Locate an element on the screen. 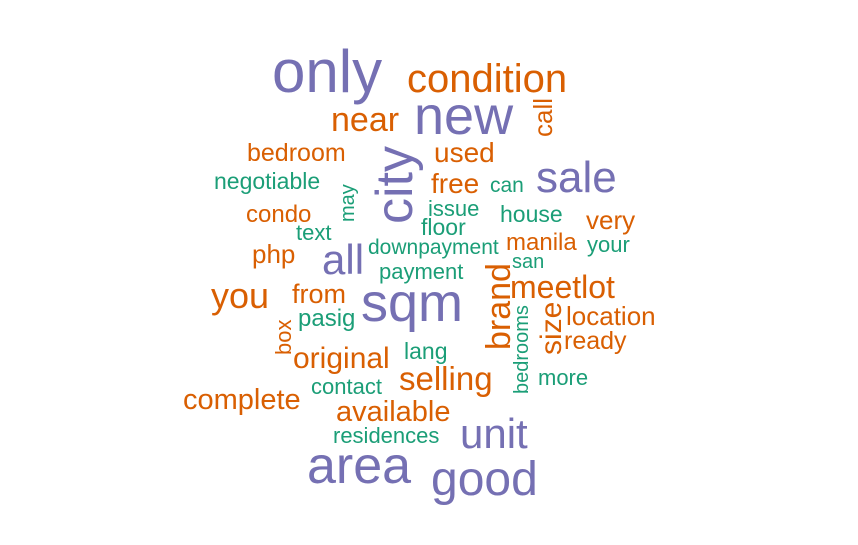 The height and width of the screenshot is (545, 858). word-selling: selling is located at coordinates (446, 378).